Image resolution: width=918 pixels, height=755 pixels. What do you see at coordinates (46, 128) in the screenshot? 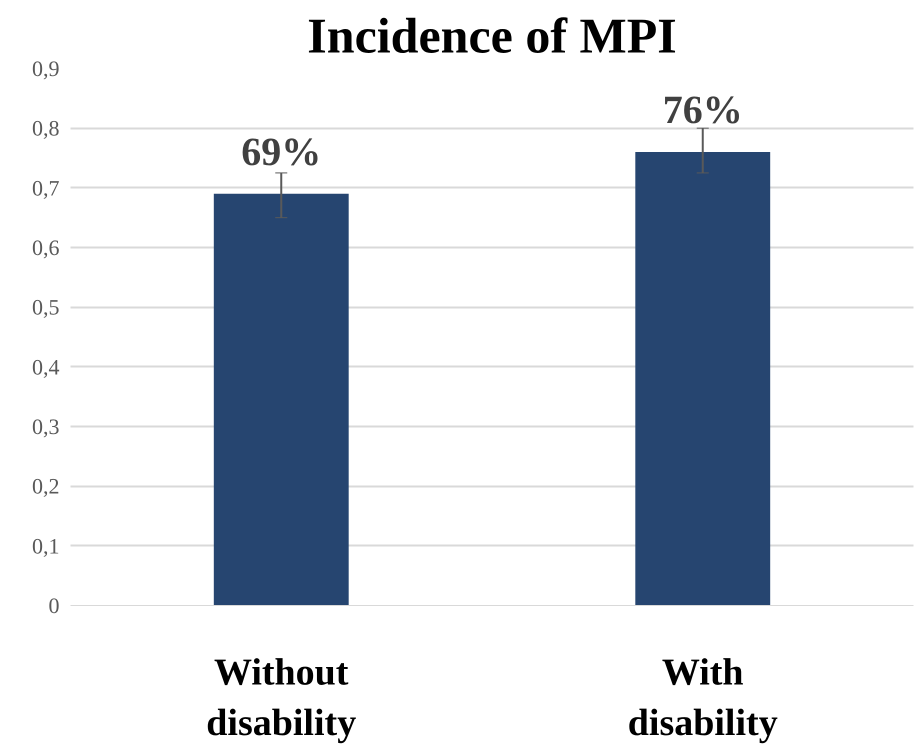
I see `y-tick-label: 0,8` at bounding box center [46, 128].